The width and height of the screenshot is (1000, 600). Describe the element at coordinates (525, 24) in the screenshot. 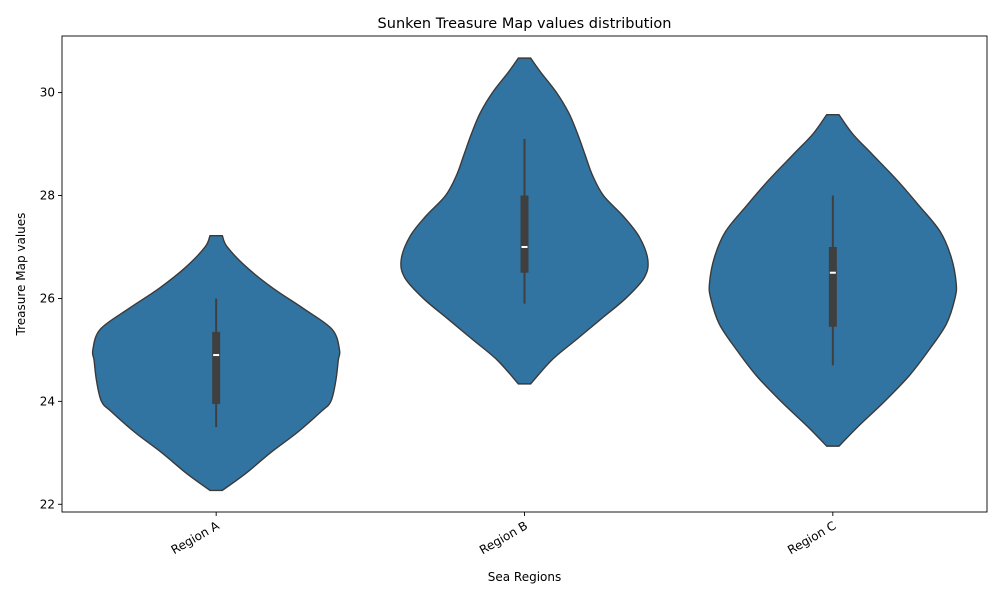

I see `chart-title: Sunken Treasure Map values distribution` at that location.